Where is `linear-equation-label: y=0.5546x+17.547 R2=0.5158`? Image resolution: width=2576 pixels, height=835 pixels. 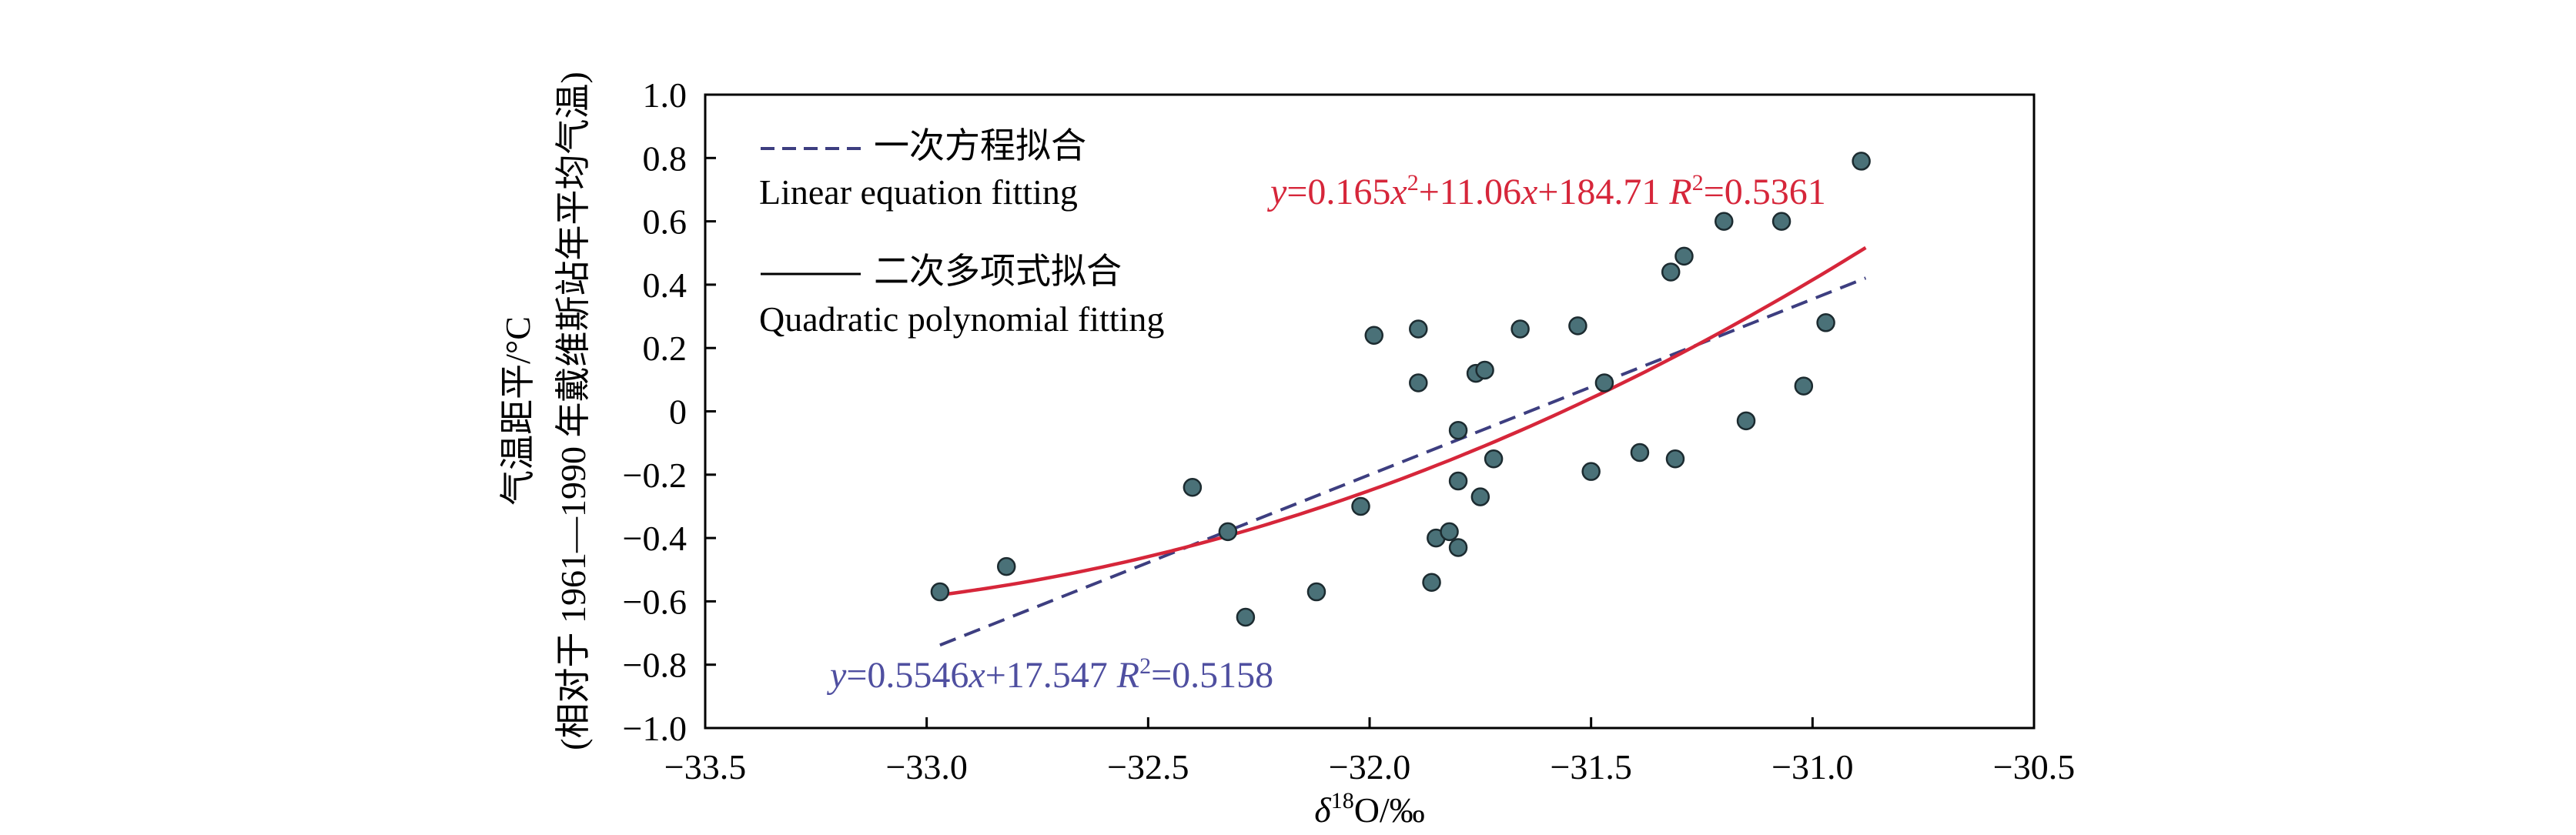 linear-equation-label: y=0.5546x+17.547 R2=0.5158 is located at coordinates (1050, 674).